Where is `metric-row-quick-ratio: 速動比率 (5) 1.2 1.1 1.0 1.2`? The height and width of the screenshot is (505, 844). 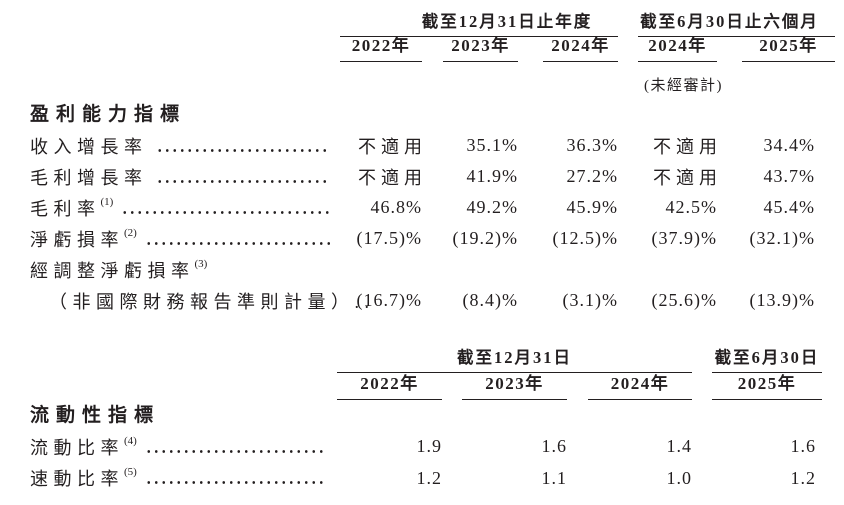
metric-row-quick-ratio: 速動比率 (5) 1.2 1.1 1.0 1.2 is located at coordinates (426, 478).